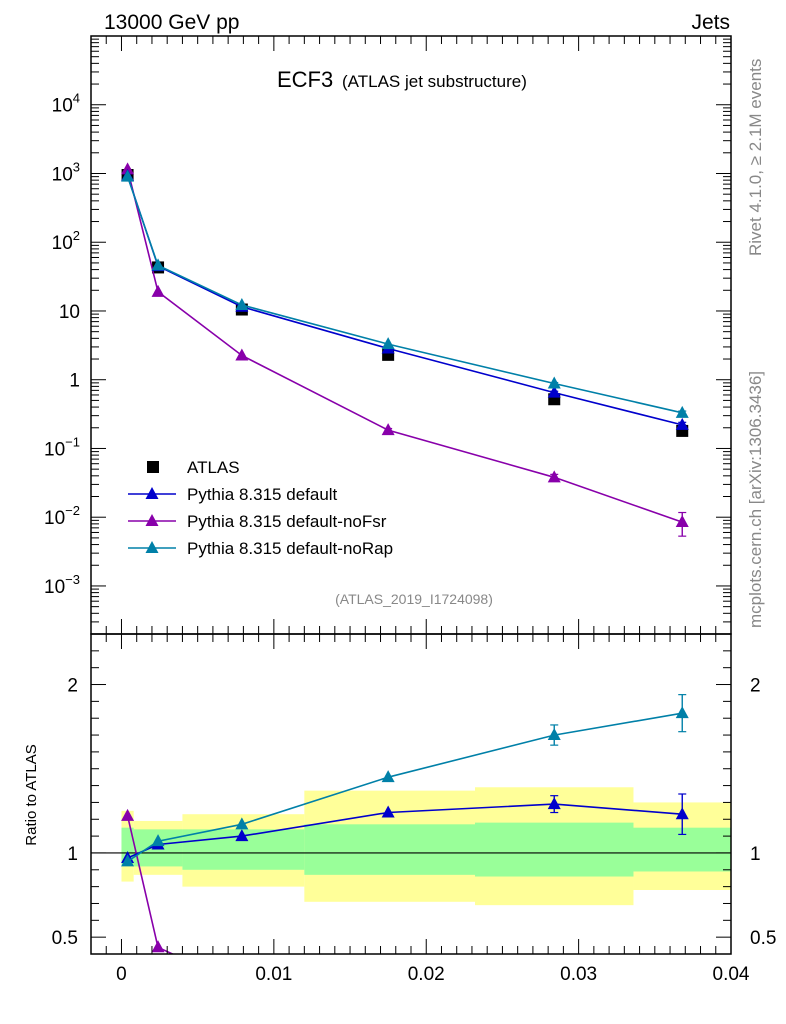 The height and width of the screenshot is (1024, 786). Describe the element at coordinates (66, 241) in the screenshot. I see `y-tick-label: 10²` at that location.